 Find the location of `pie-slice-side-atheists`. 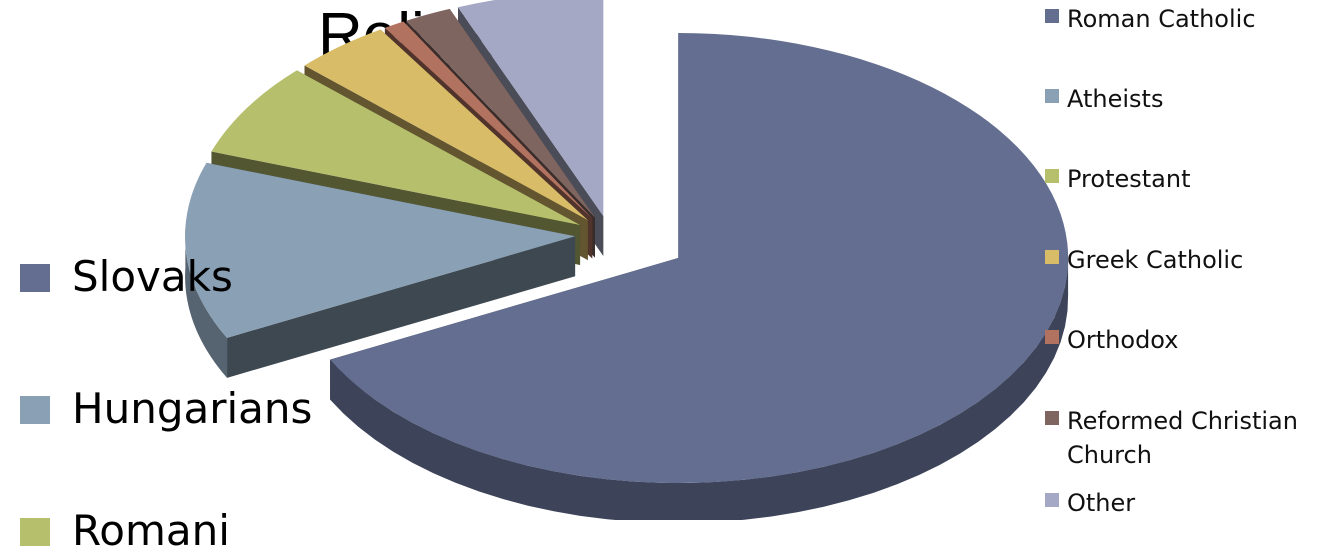

pie-slice-side-atheists is located at coordinates (206, 302).